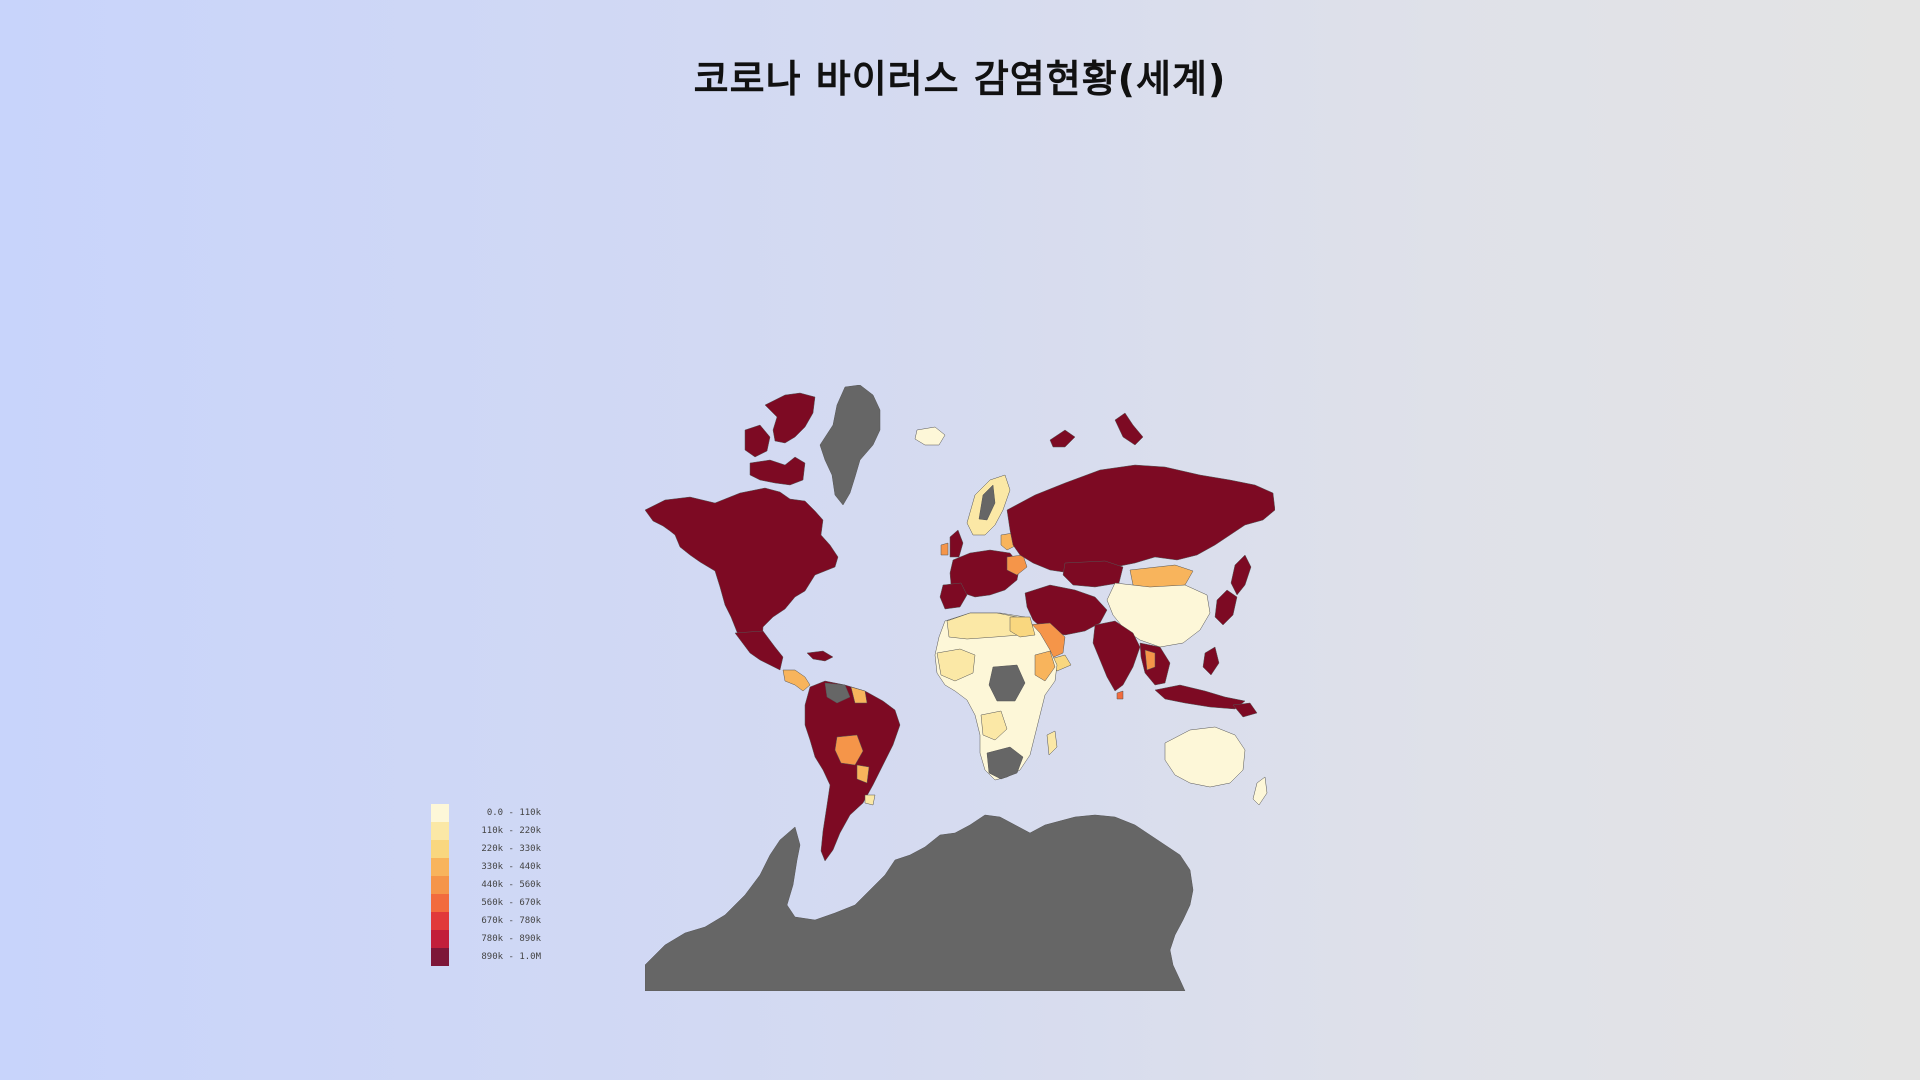  What do you see at coordinates (953, 596) in the screenshot?
I see `region-iberia` at bounding box center [953, 596].